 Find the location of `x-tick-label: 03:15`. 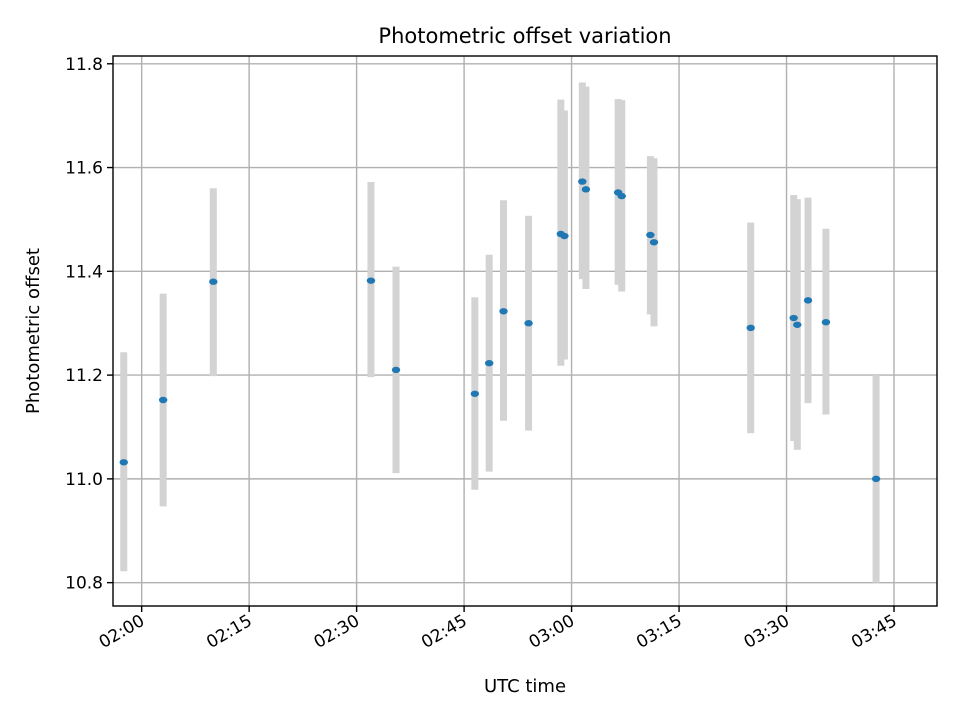

x-tick-label: 03:15 is located at coordinates (659, 632).